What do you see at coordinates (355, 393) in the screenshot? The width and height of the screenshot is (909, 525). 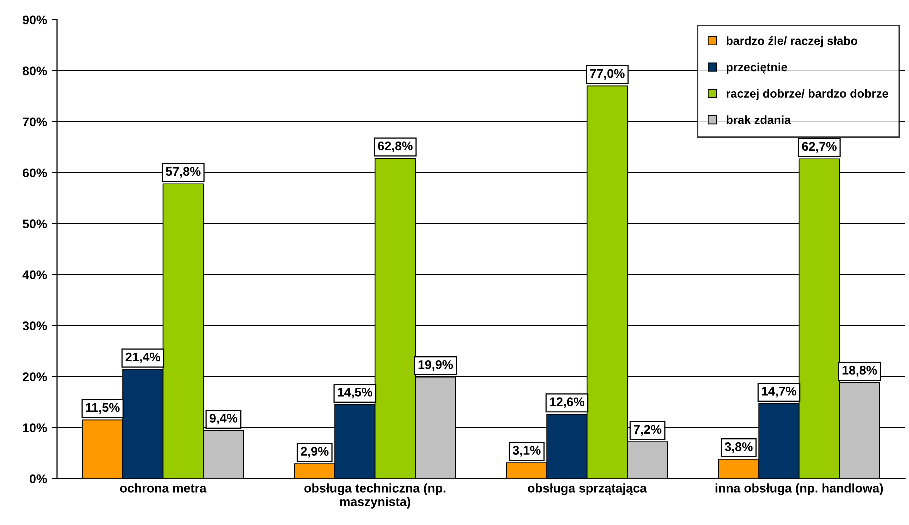 I see `data-label: 14,5%` at bounding box center [355, 393].